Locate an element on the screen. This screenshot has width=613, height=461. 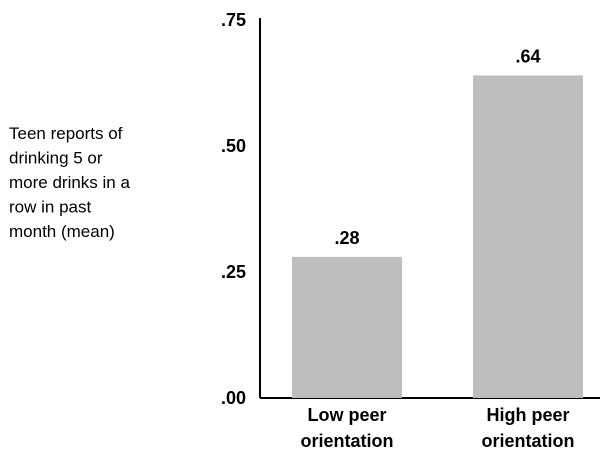
y-tick-label: .50 is located at coordinates (233, 146).